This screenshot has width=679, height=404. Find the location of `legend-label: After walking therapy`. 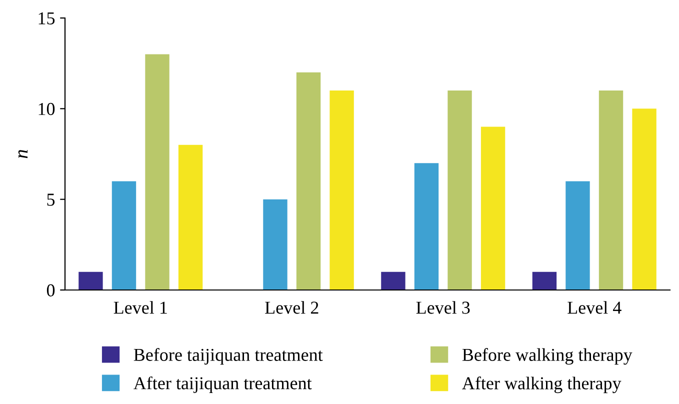

legend-label: After walking therapy is located at coordinates (542, 385).